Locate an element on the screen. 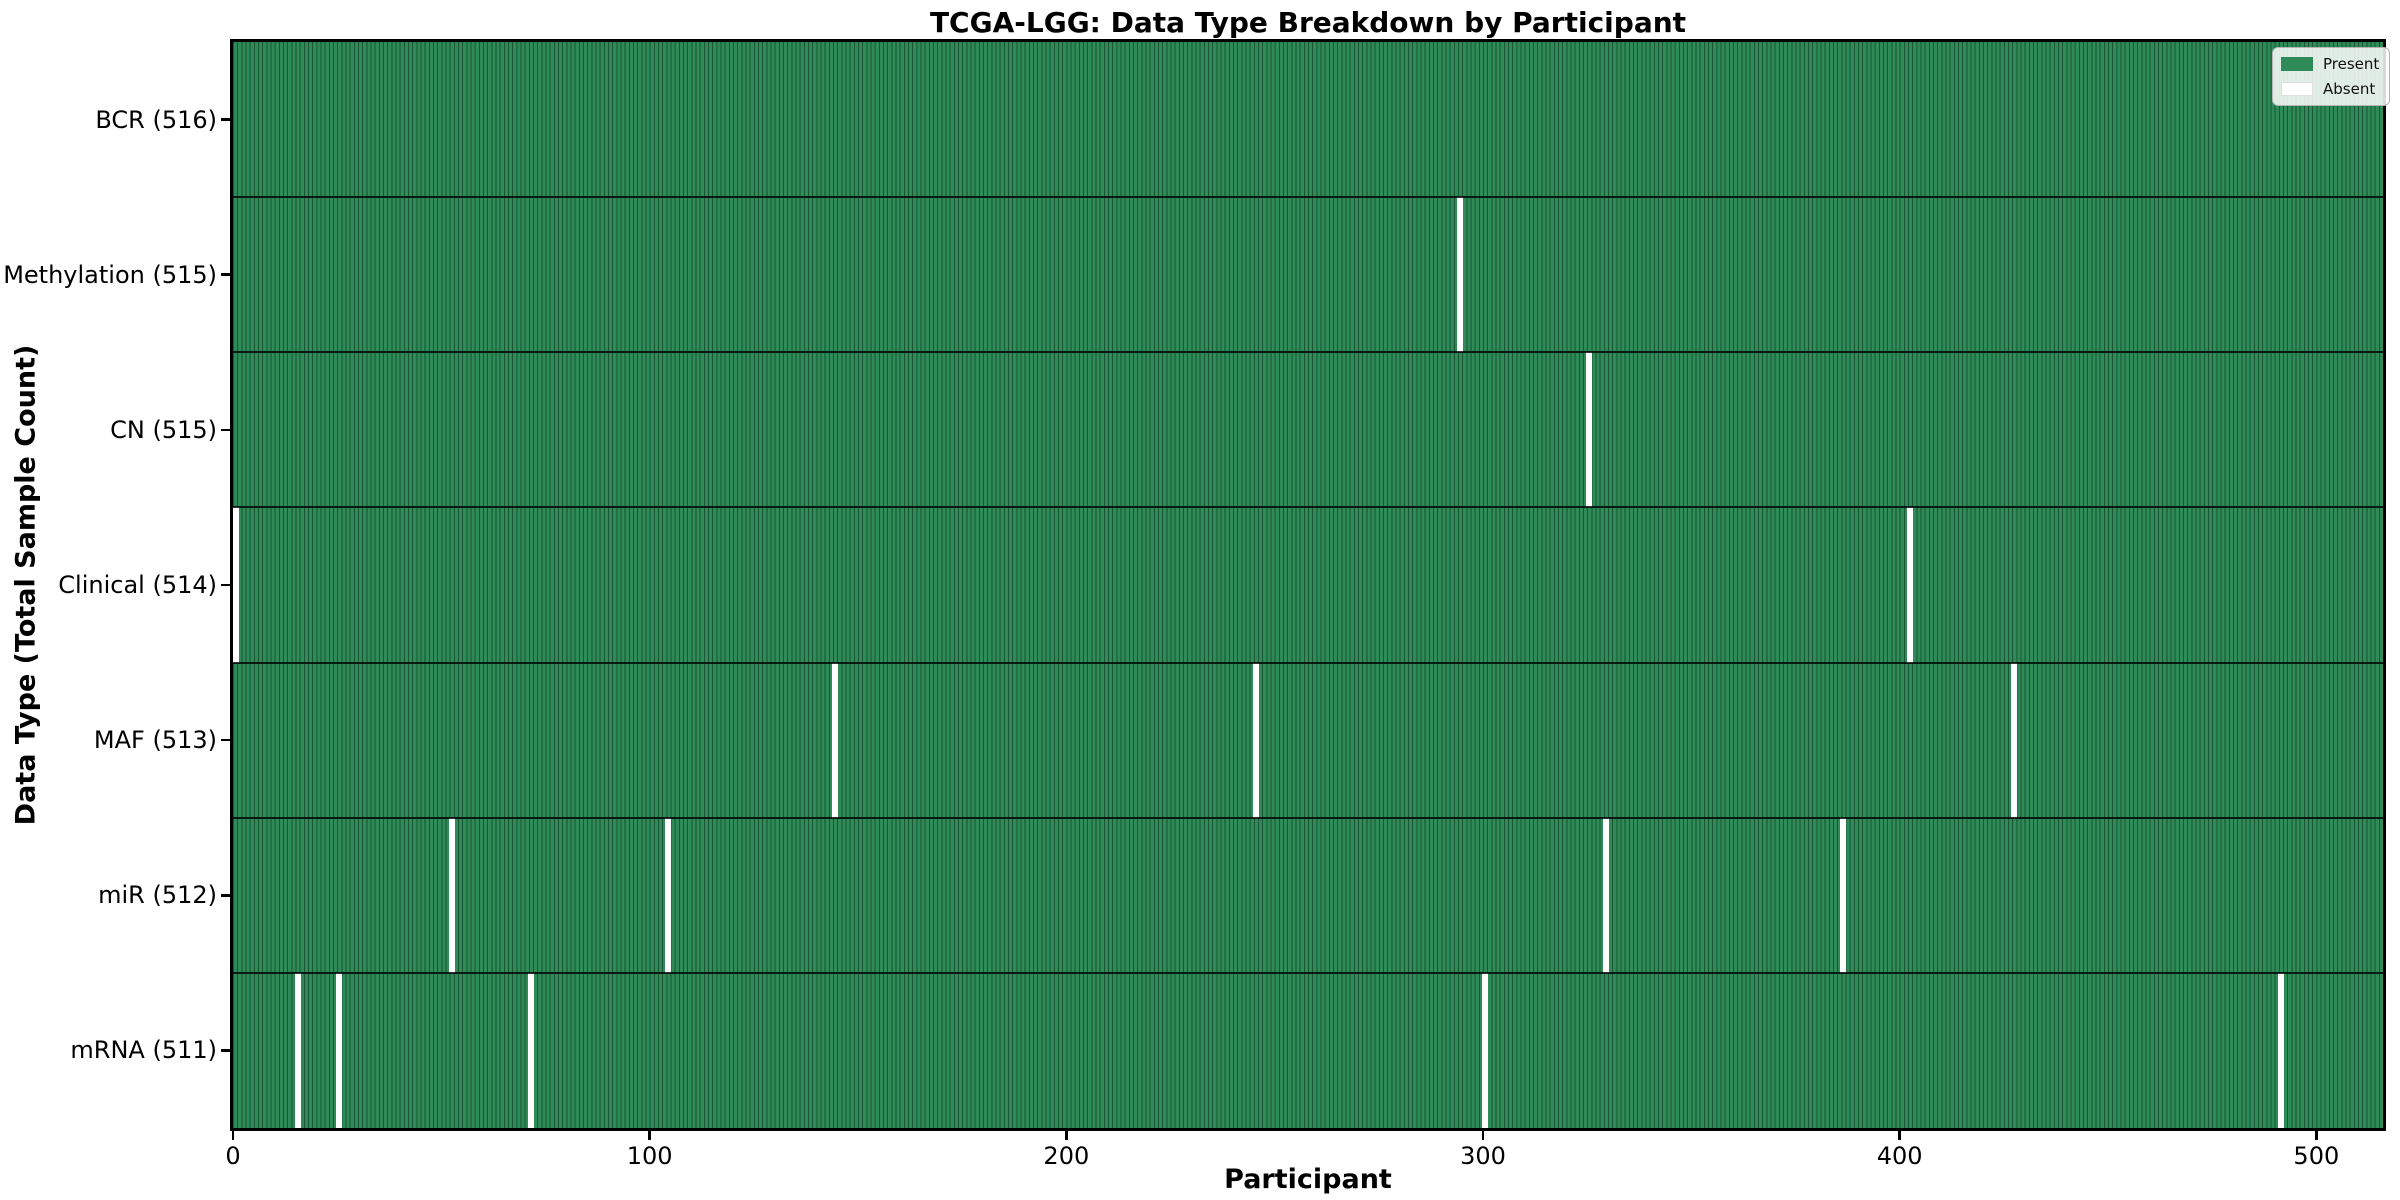 This screenshot has width=2400, height=1200. y-tick-label: mRNA (511) is located at coordinates (143, 1050).